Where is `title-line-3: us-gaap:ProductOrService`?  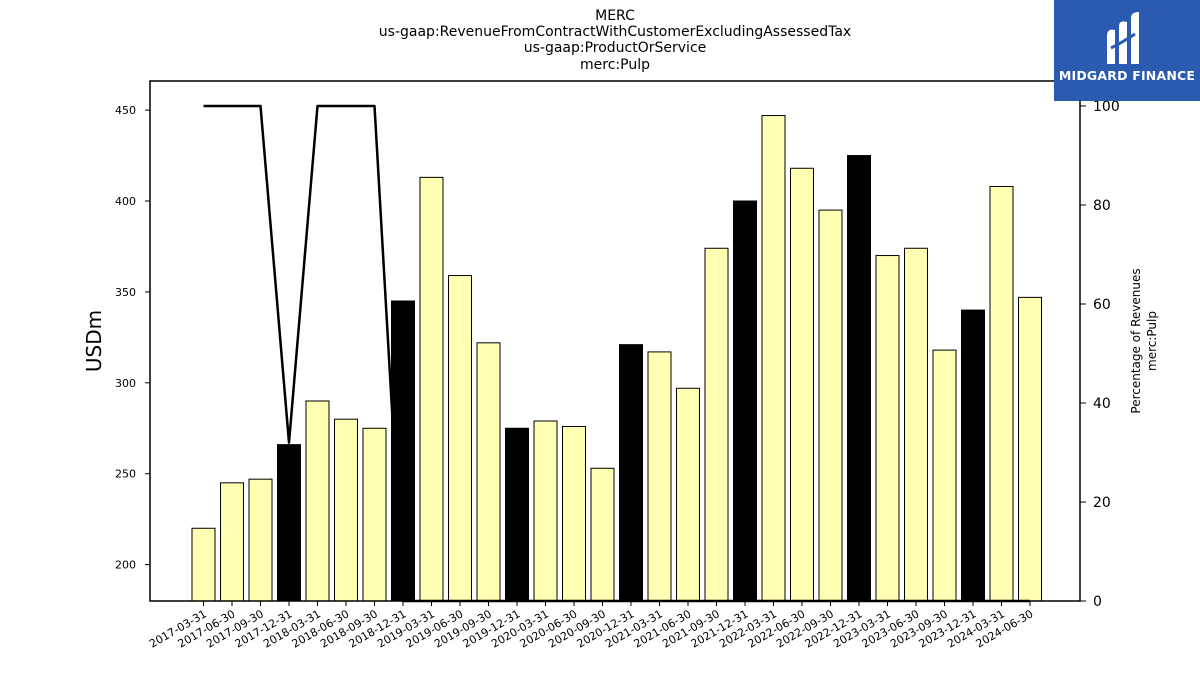
title-line-3: us-gaap:ProductOrService is located at coordinates (615, 48).